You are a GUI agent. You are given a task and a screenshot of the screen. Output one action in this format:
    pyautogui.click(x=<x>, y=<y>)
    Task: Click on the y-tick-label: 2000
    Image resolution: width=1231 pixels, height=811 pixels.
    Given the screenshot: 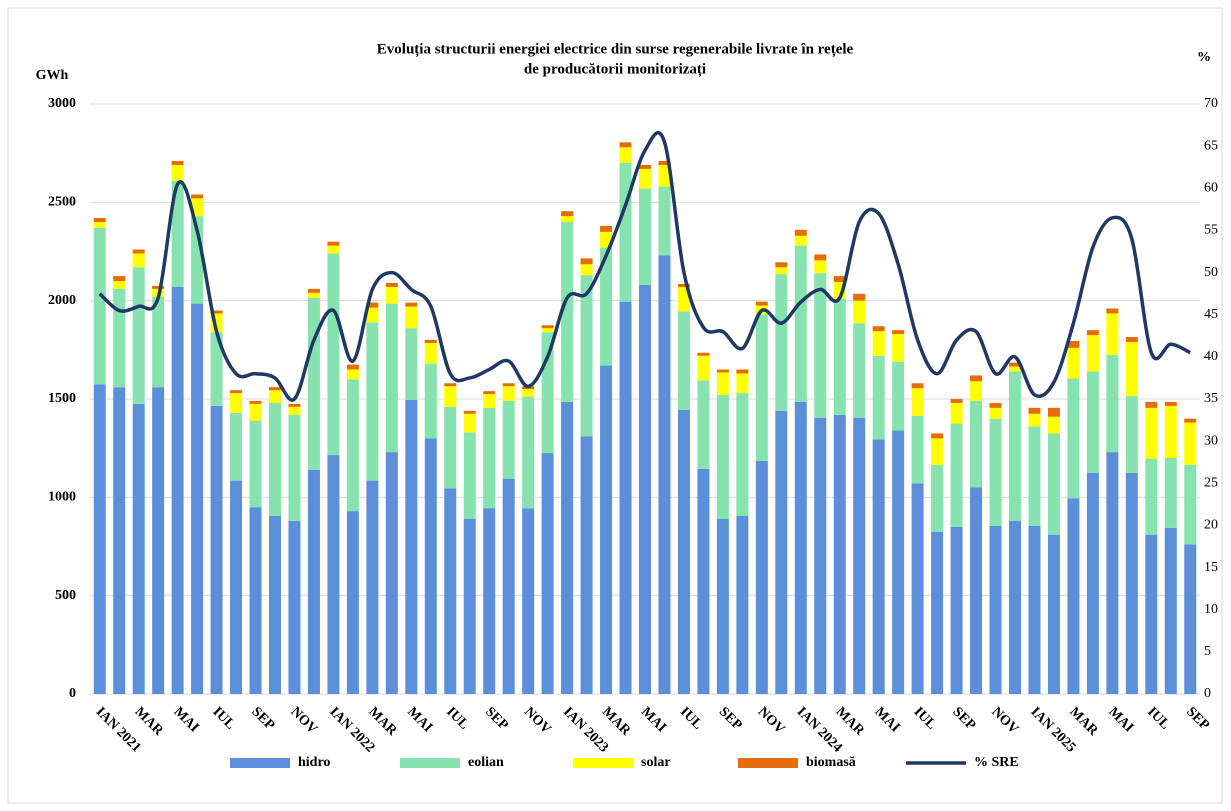 What is the action you would take?
    pyautogui.click(x=62, y=300)
    